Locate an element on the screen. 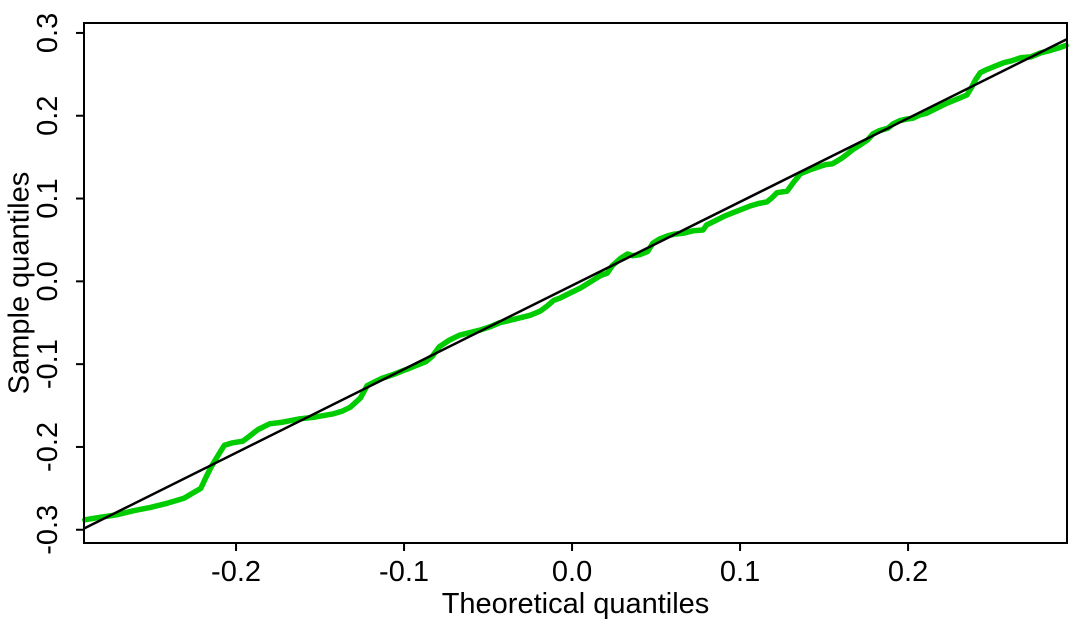 The height and width of the screenshot is (627, 1090). y-axis-tick-label: 0.3 is located at coordinates (48, 33).